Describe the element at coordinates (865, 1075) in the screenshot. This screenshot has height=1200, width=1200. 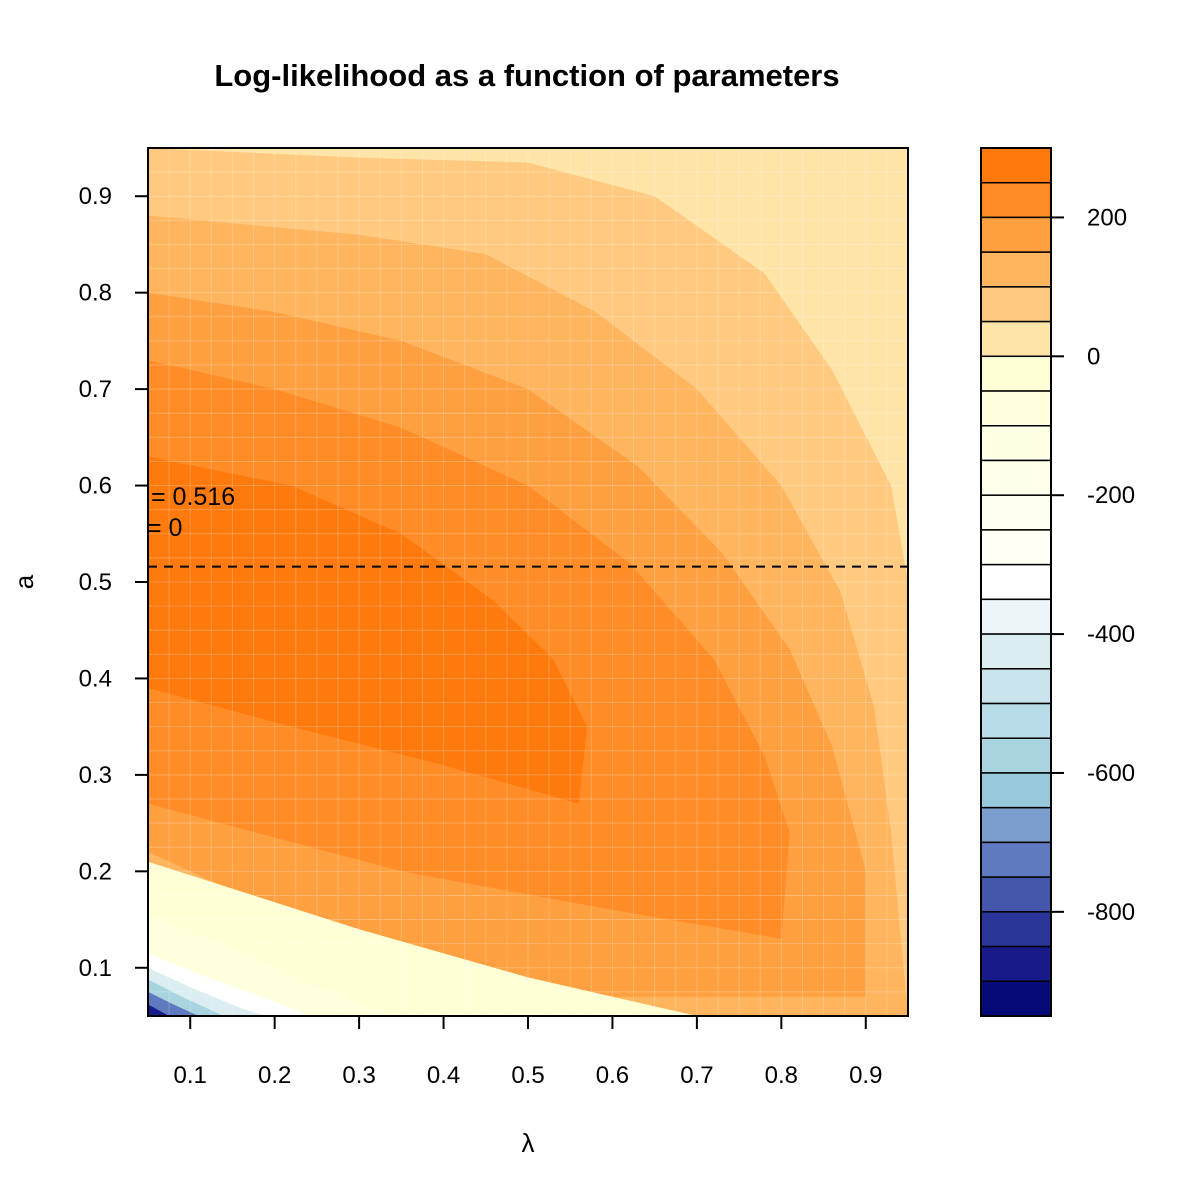
I see `x-tick-label: 0.9` at that location.